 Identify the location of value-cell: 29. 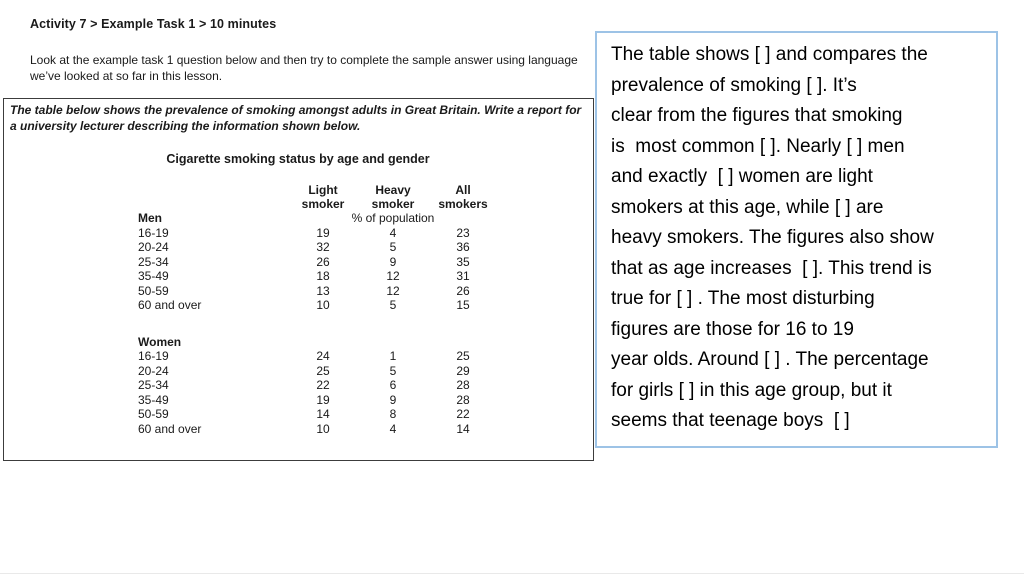
(463, 370).